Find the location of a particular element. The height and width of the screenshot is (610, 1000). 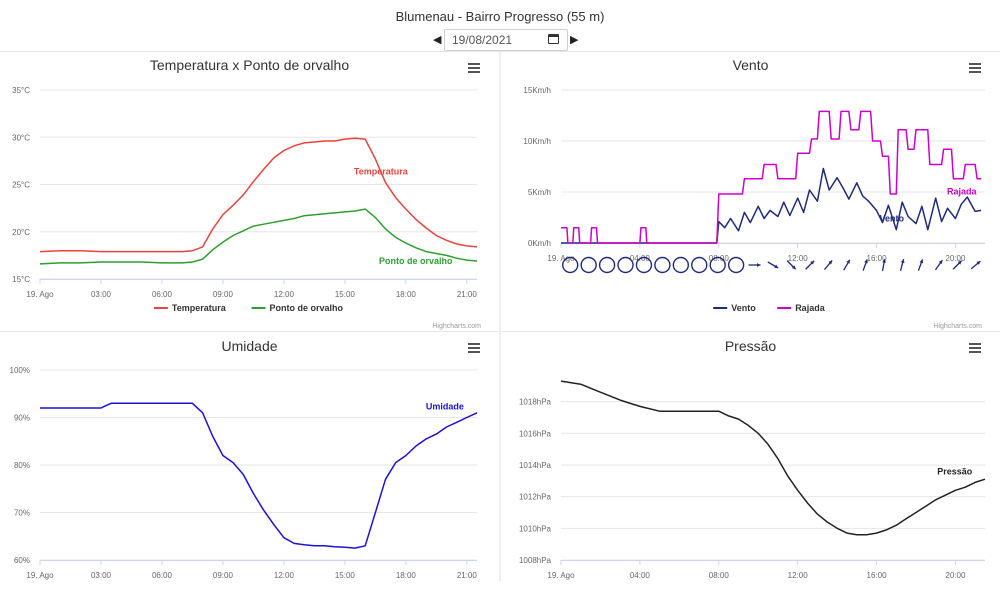

legend-item: Ponto de orvalho is located at coordinates (297, 308).